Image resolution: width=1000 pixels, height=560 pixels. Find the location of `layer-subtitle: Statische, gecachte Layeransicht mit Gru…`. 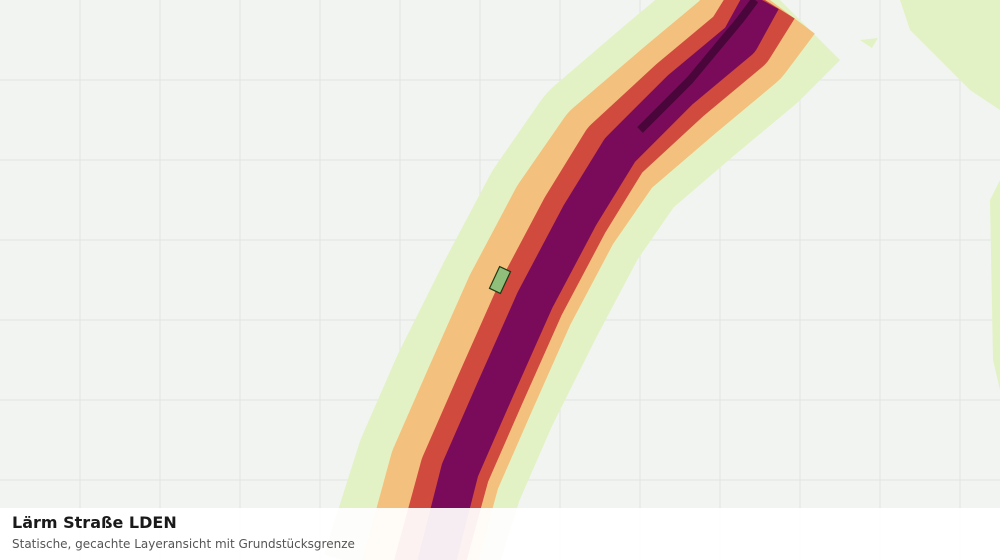

layer-subtitle: Statische, gecachte Layeransicht mit Gru… is located at coordinates (183, 544).